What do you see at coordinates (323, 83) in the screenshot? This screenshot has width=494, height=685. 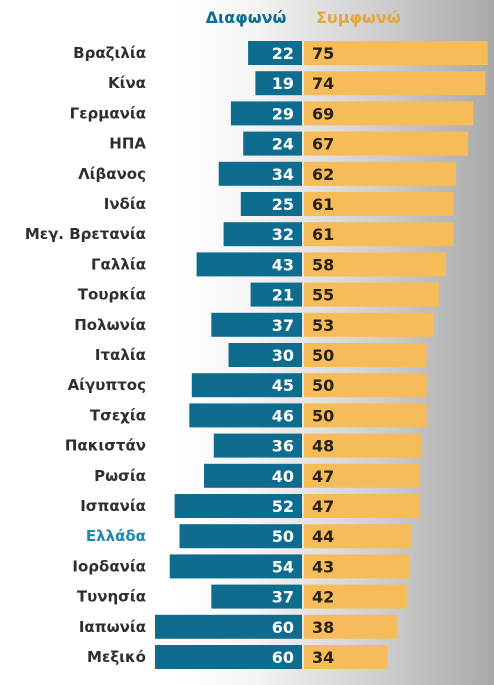 I see `value-agree: 74` at bounding box center [323, 83].